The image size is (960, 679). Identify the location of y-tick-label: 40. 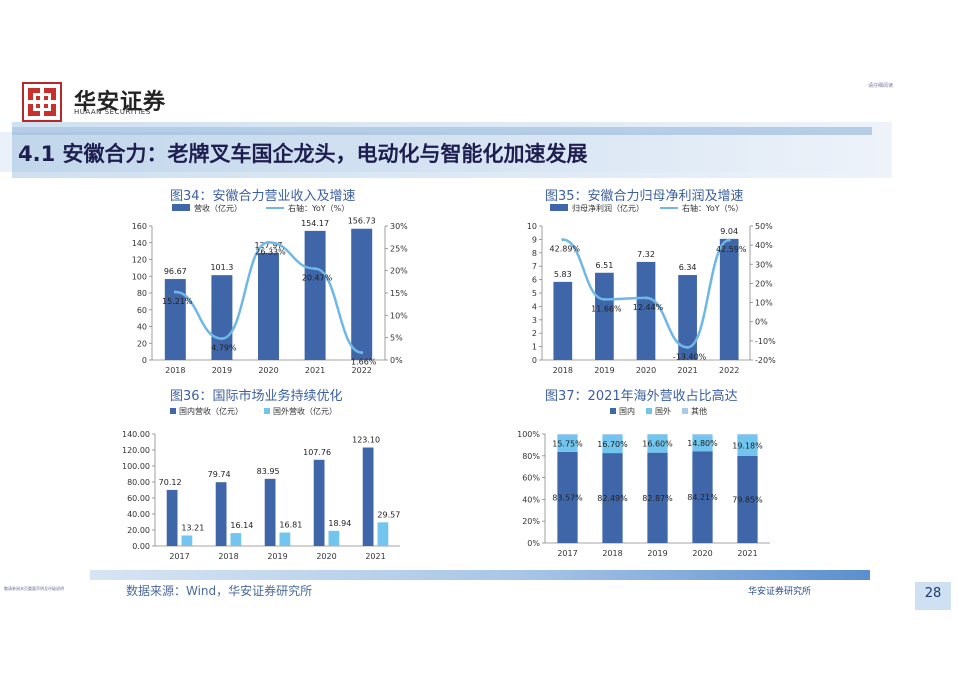
(142, 327).